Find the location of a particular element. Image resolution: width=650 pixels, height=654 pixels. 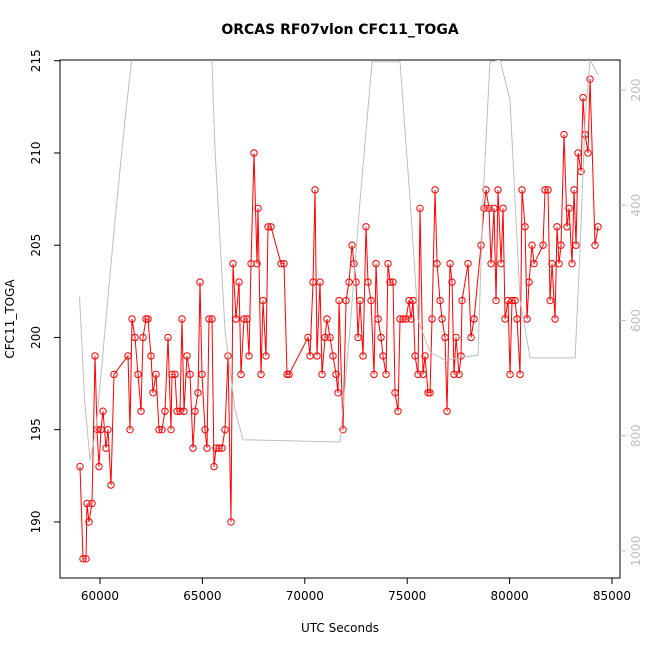

x-tick-label: 65000 is located at coordinates (202, 596).